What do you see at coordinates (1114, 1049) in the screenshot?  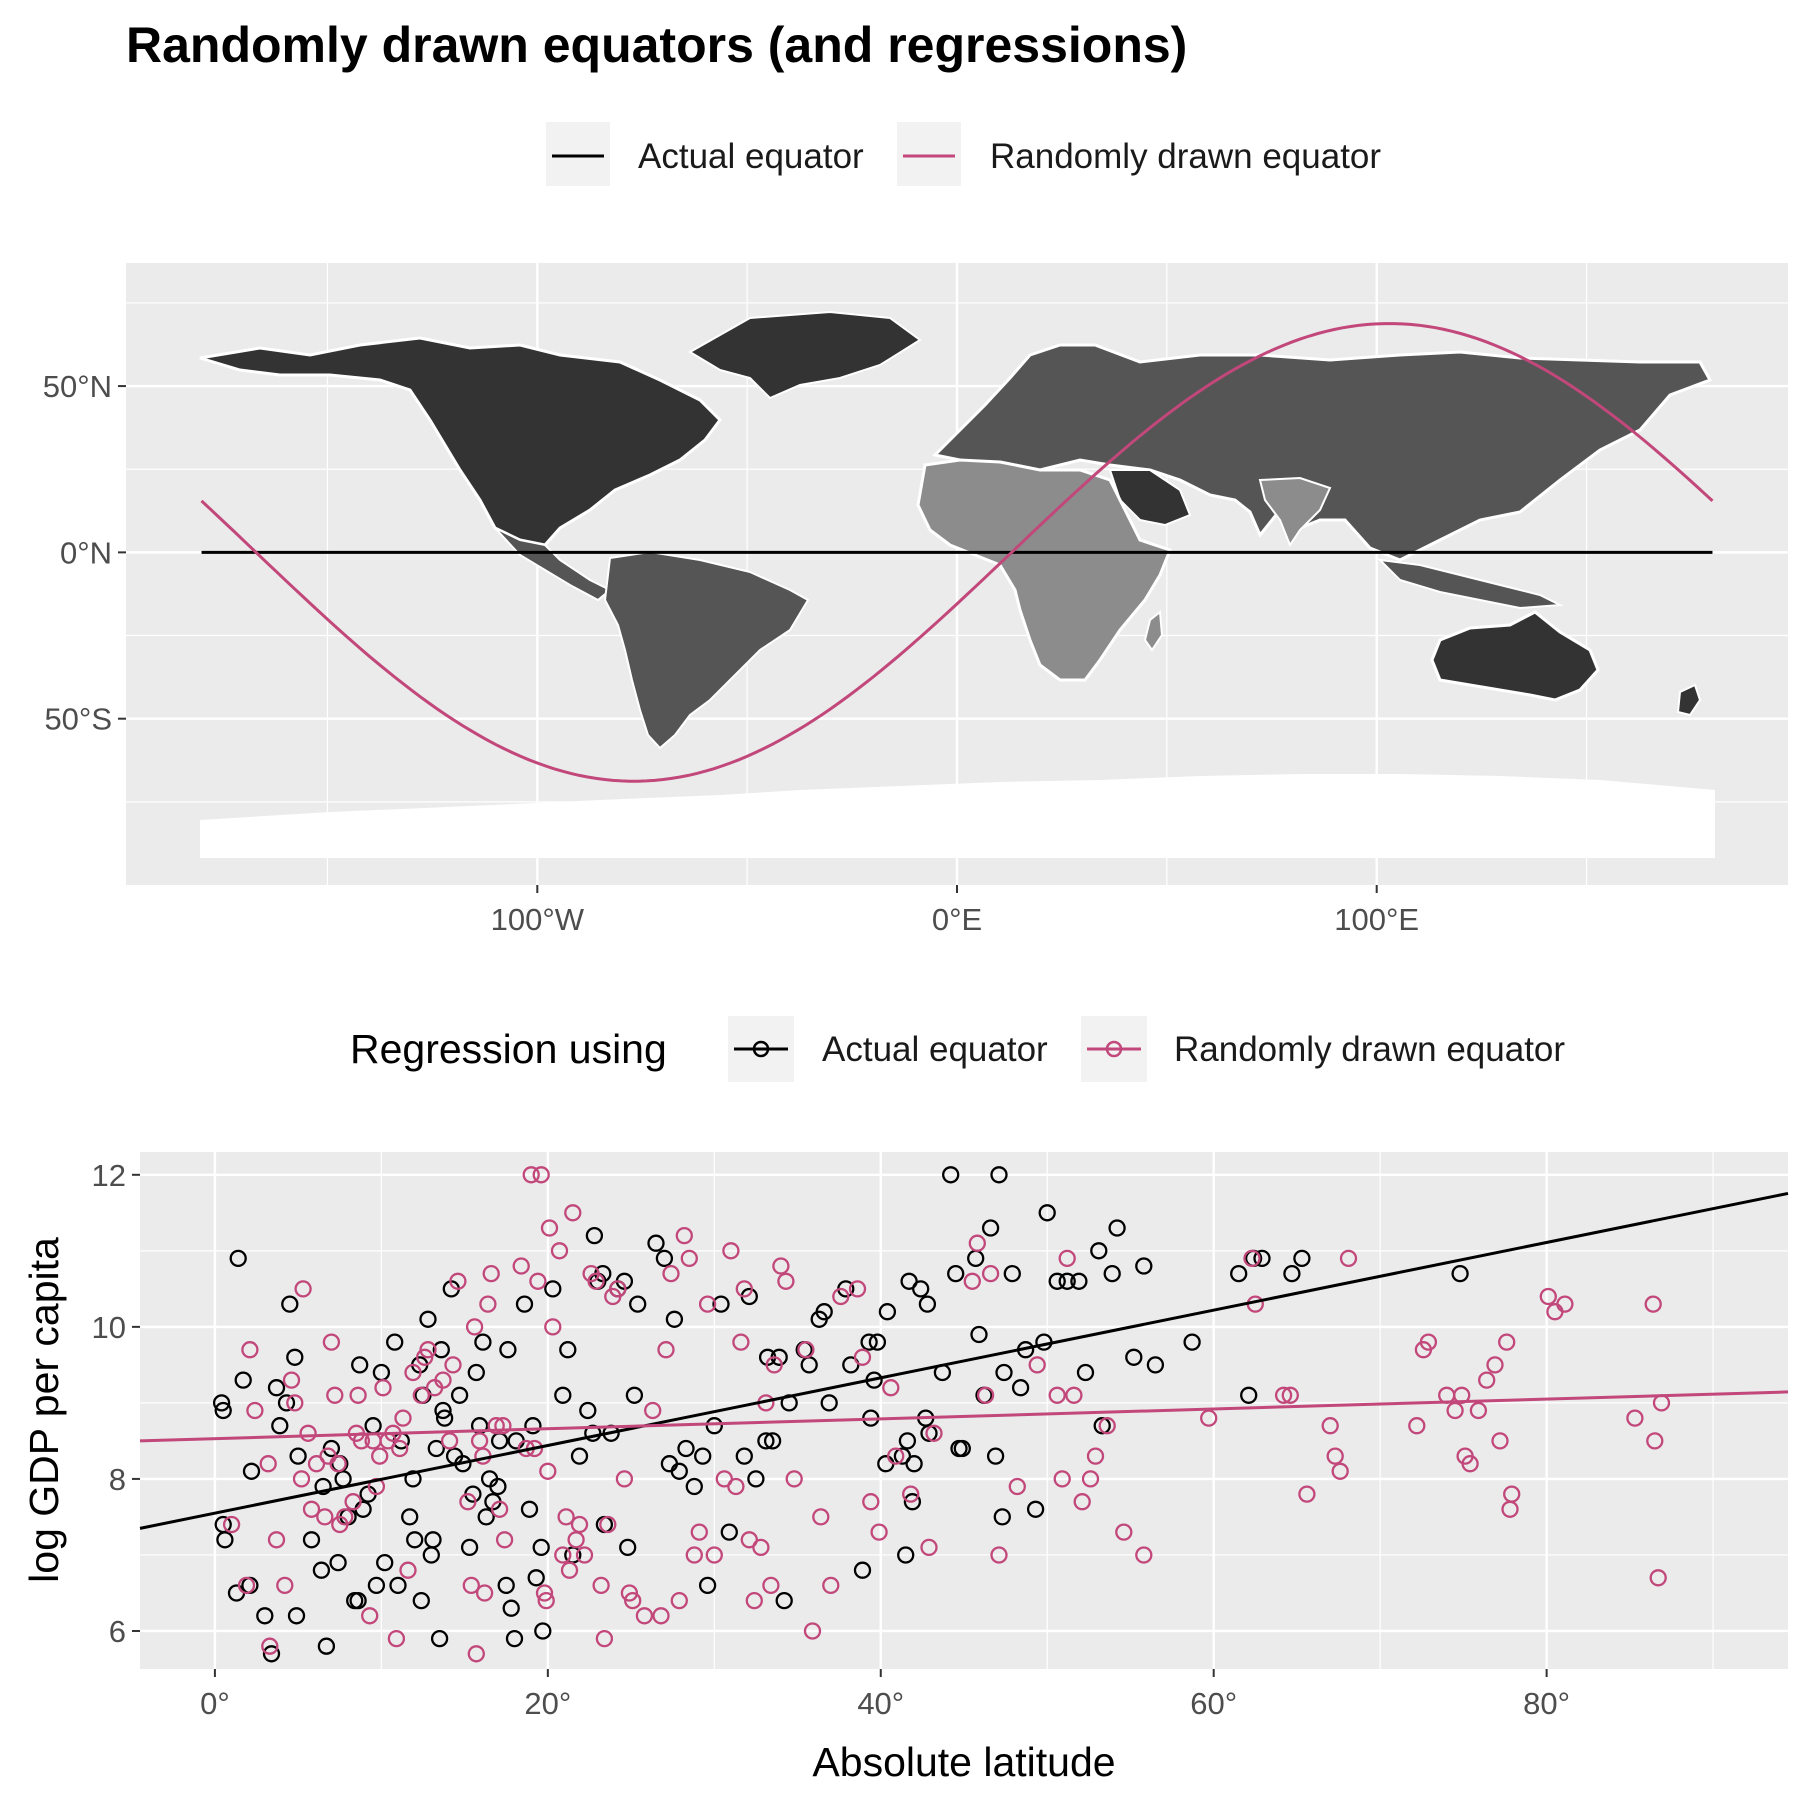 I see `scatter-legend-marker-random` at bounding box center [1114, 1049].